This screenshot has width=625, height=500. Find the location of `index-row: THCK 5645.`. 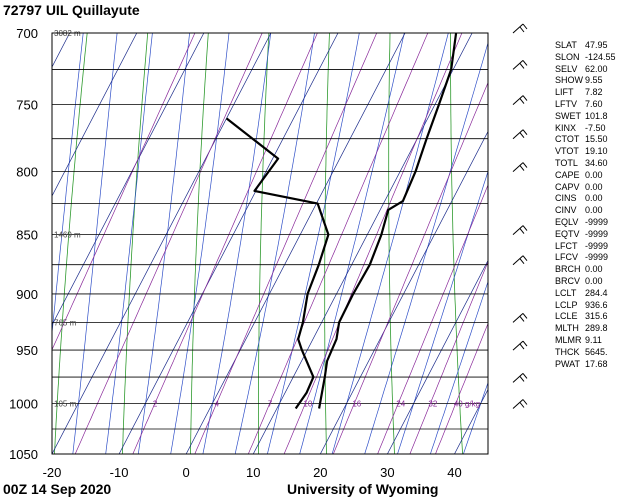

index-row: THCK 5645. is located at coordinates (585, 353).